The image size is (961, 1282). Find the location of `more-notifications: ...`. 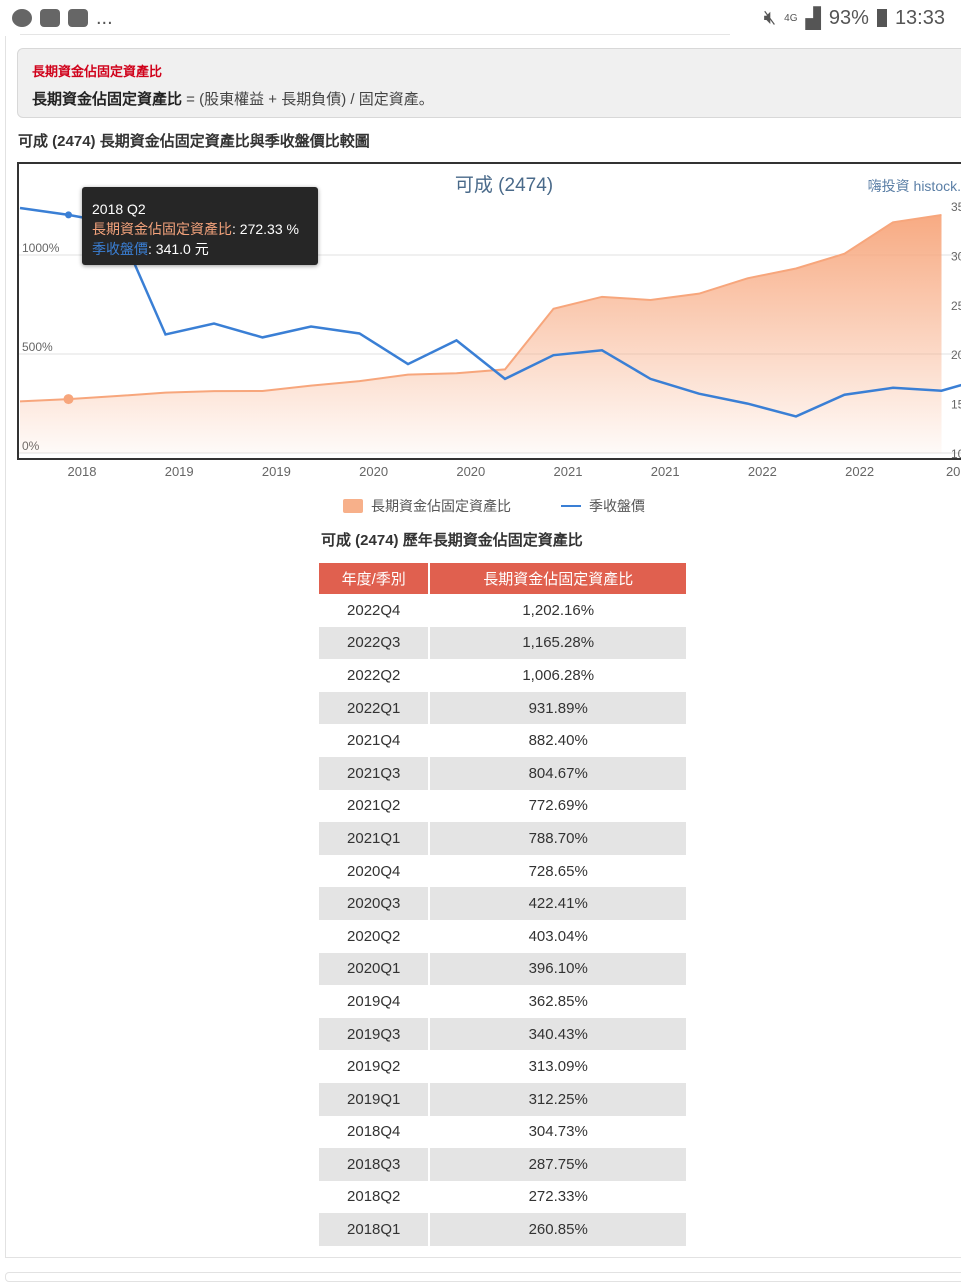

more-notifications: ... is located at coordinates (104, 17).